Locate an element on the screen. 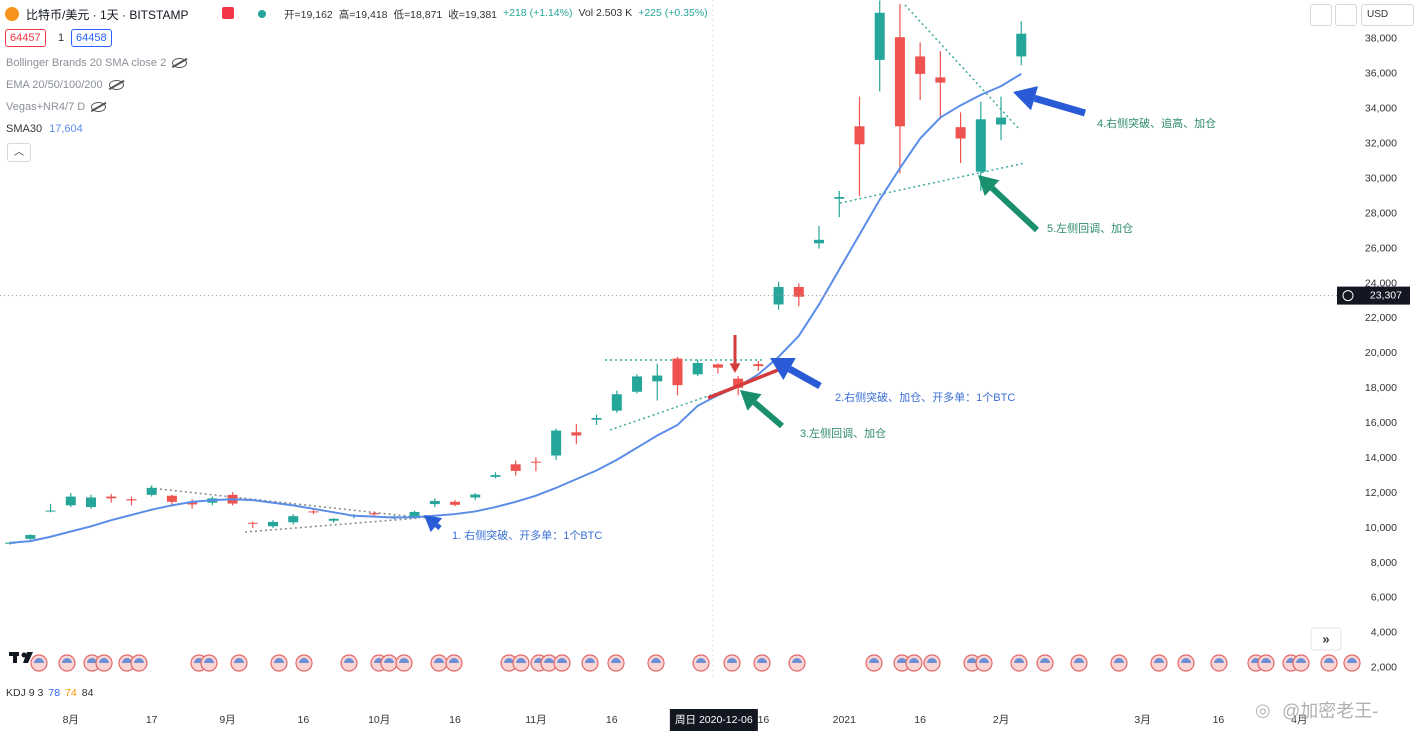  x-tick-label: 17 is located at coordinates (152, 720).